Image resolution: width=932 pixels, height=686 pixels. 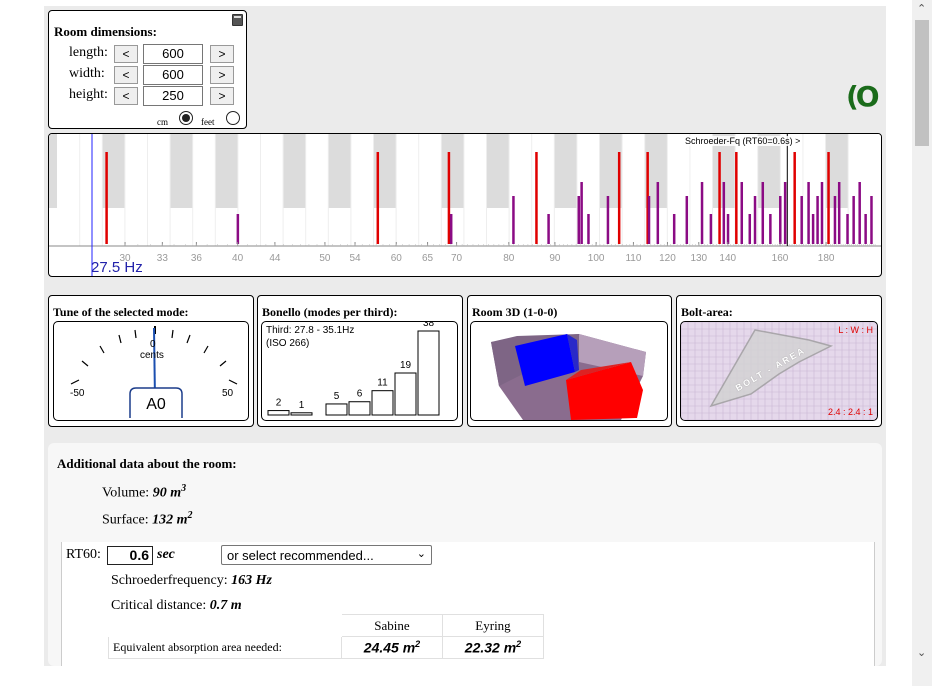 What do you see at coordinates (83, 554) in the screenshot?
I see `rt60-label: RT60:` at bounding box center [83, 554].